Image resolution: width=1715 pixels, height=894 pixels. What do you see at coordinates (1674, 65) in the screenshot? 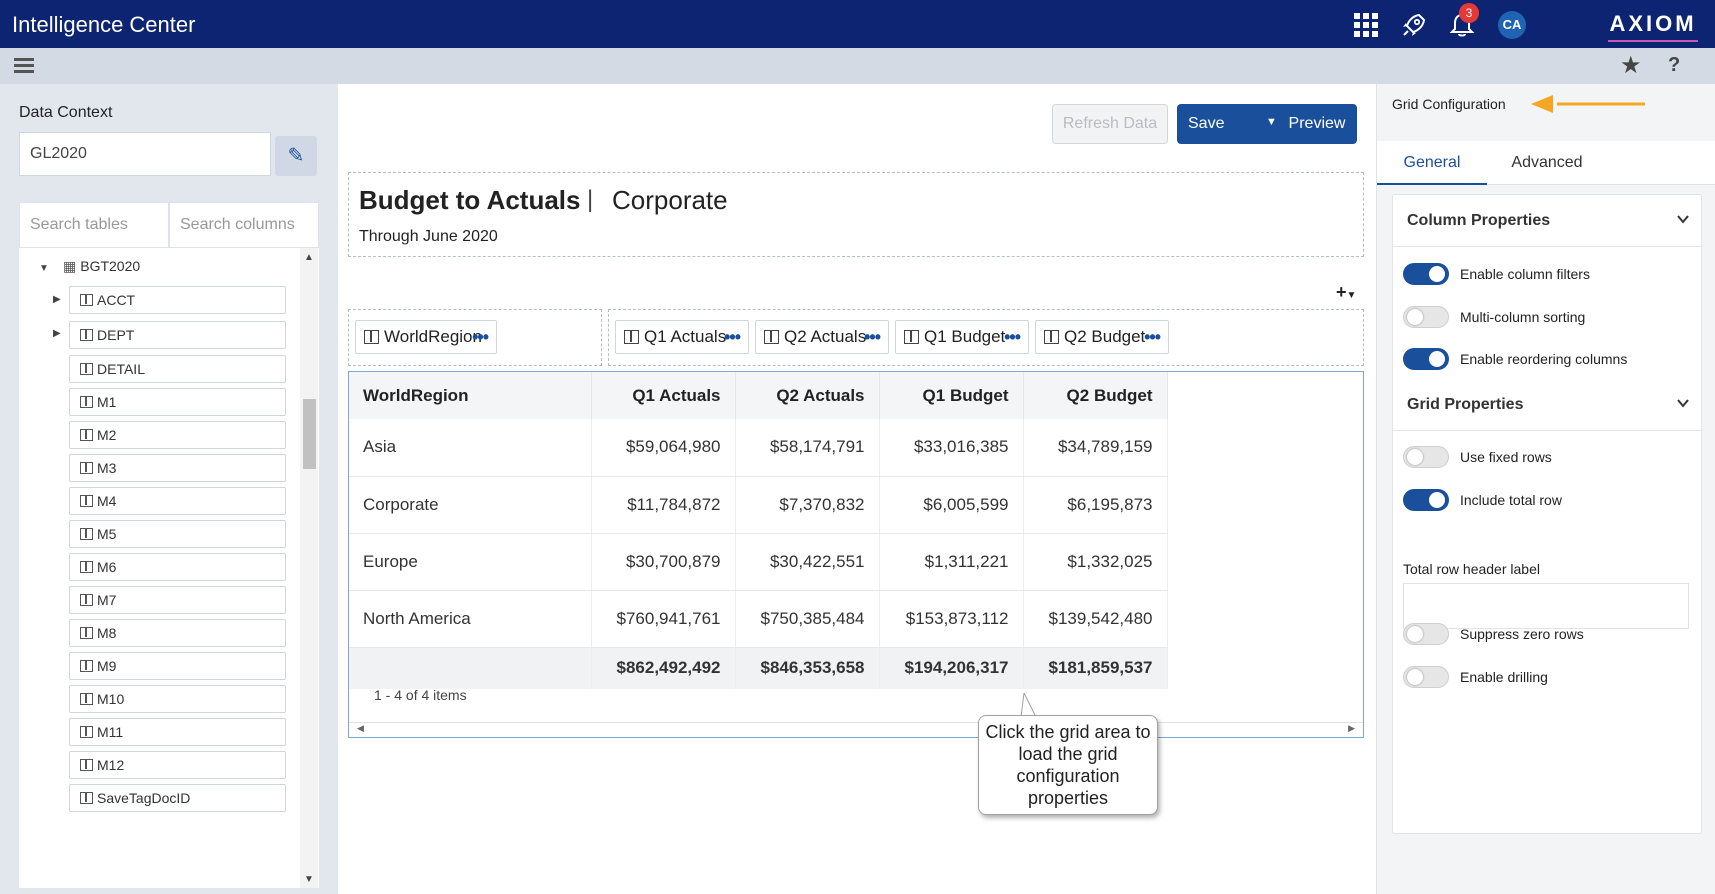
I see `help-icon: ?` at bounding box center [1674, 65].